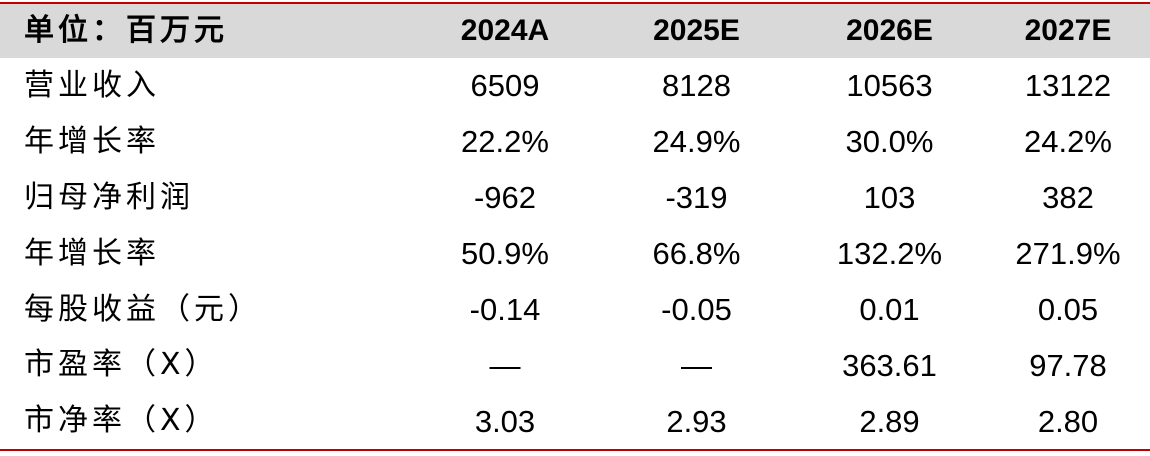  Describe the element at coordinates (575, 31) in the screenshot. I see `header-row: 单位：百万元 2024A 2025E 2026E 2027E` at that location.